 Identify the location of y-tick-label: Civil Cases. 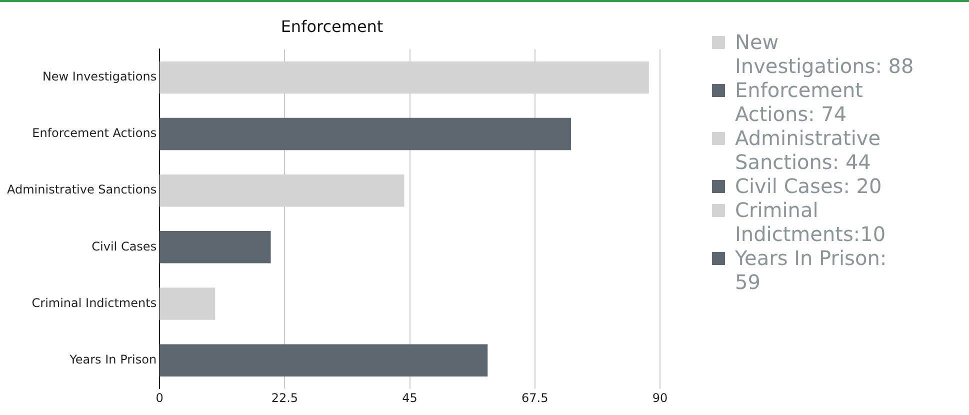
(124, 246).